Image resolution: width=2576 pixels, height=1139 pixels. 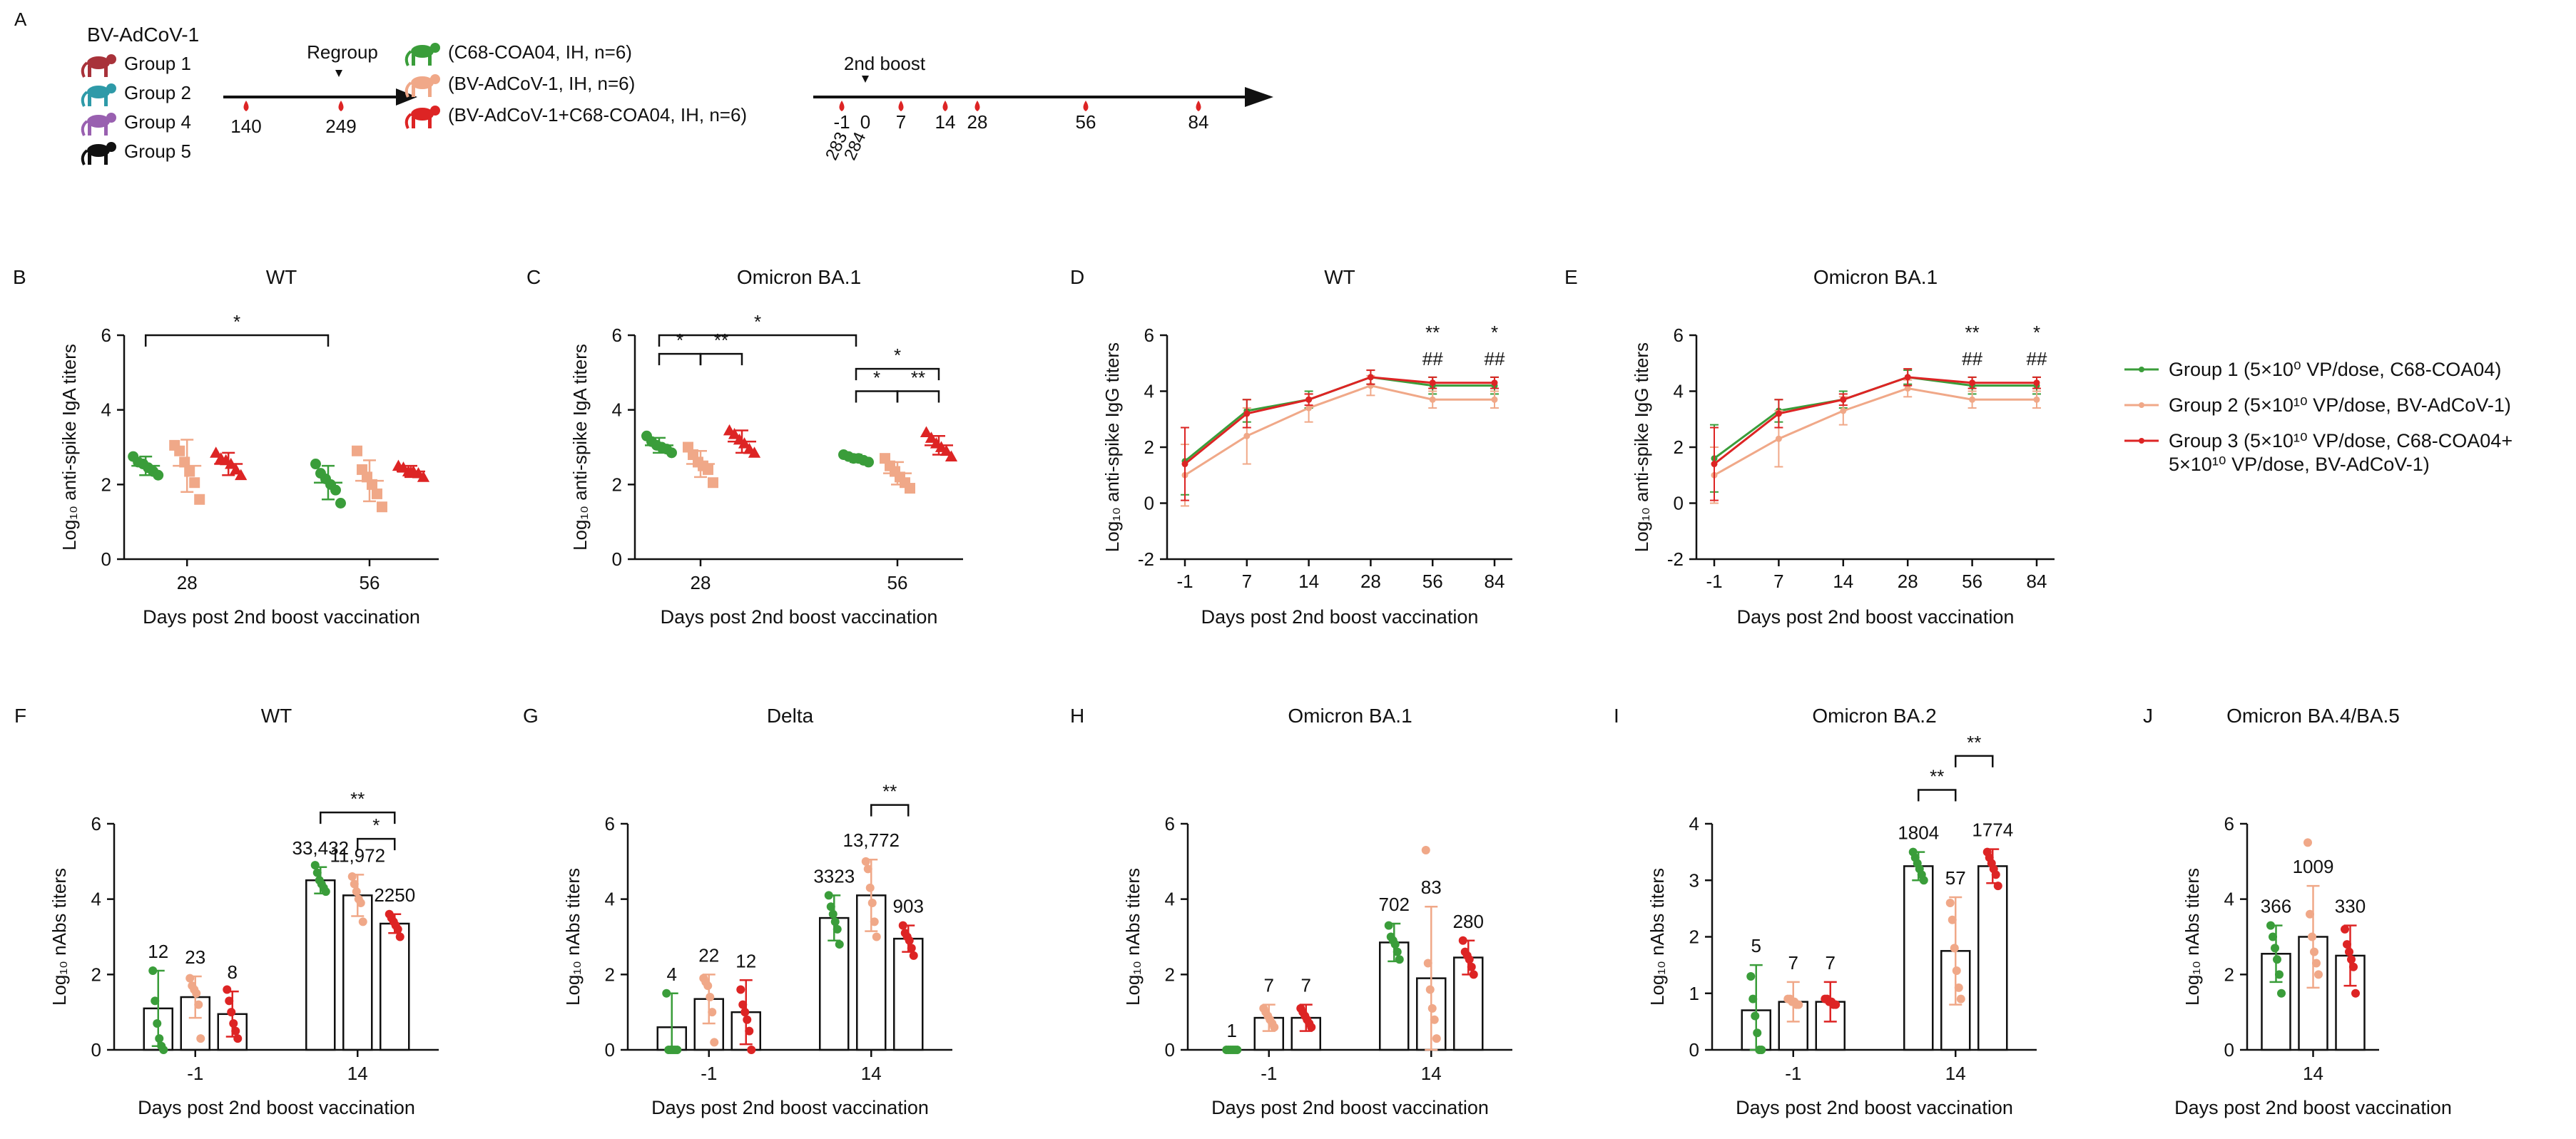 What do you see at coordinates (19, 277) in the screenshot?
I see `panel-letter: B` at bounding box center [19, 277].